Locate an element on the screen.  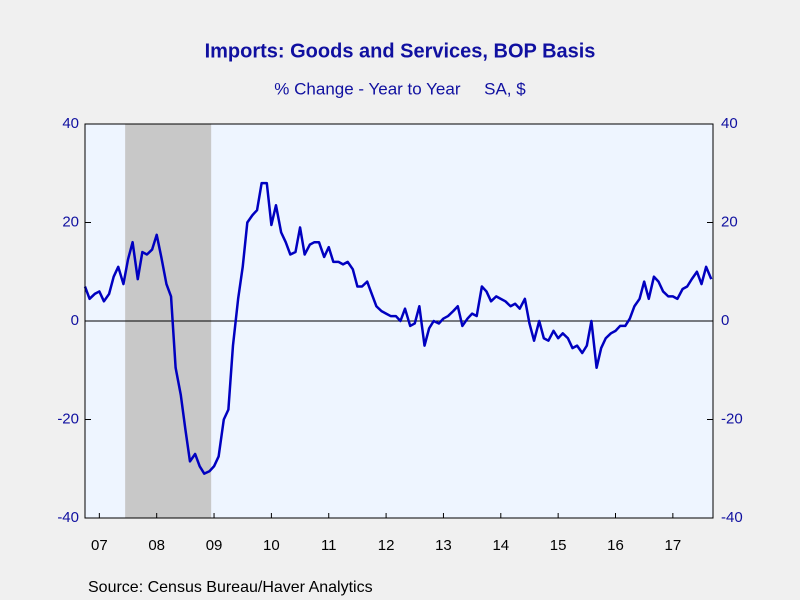
x-tick-label: 15 is located at coordinates (558, 545).